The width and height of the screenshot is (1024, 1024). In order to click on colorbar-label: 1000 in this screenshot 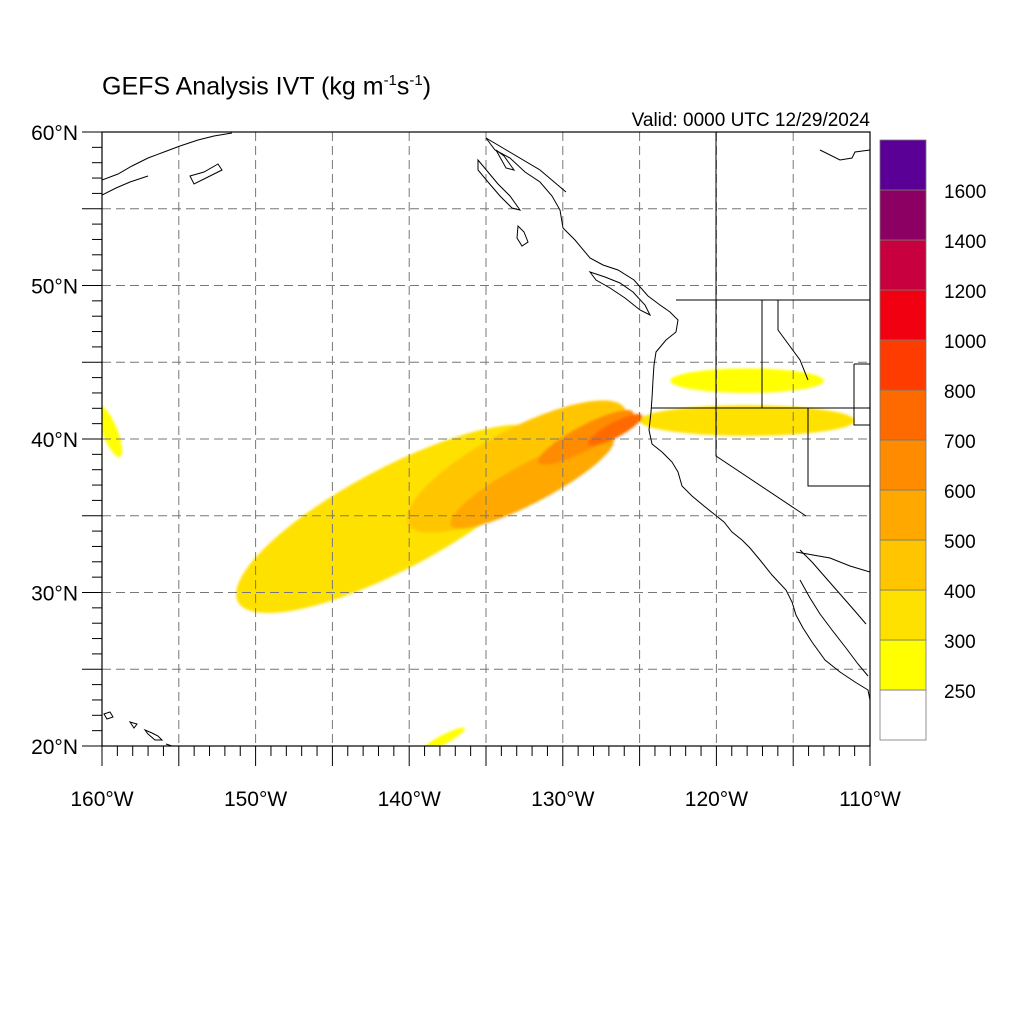, I will do `click(965, 342)`.